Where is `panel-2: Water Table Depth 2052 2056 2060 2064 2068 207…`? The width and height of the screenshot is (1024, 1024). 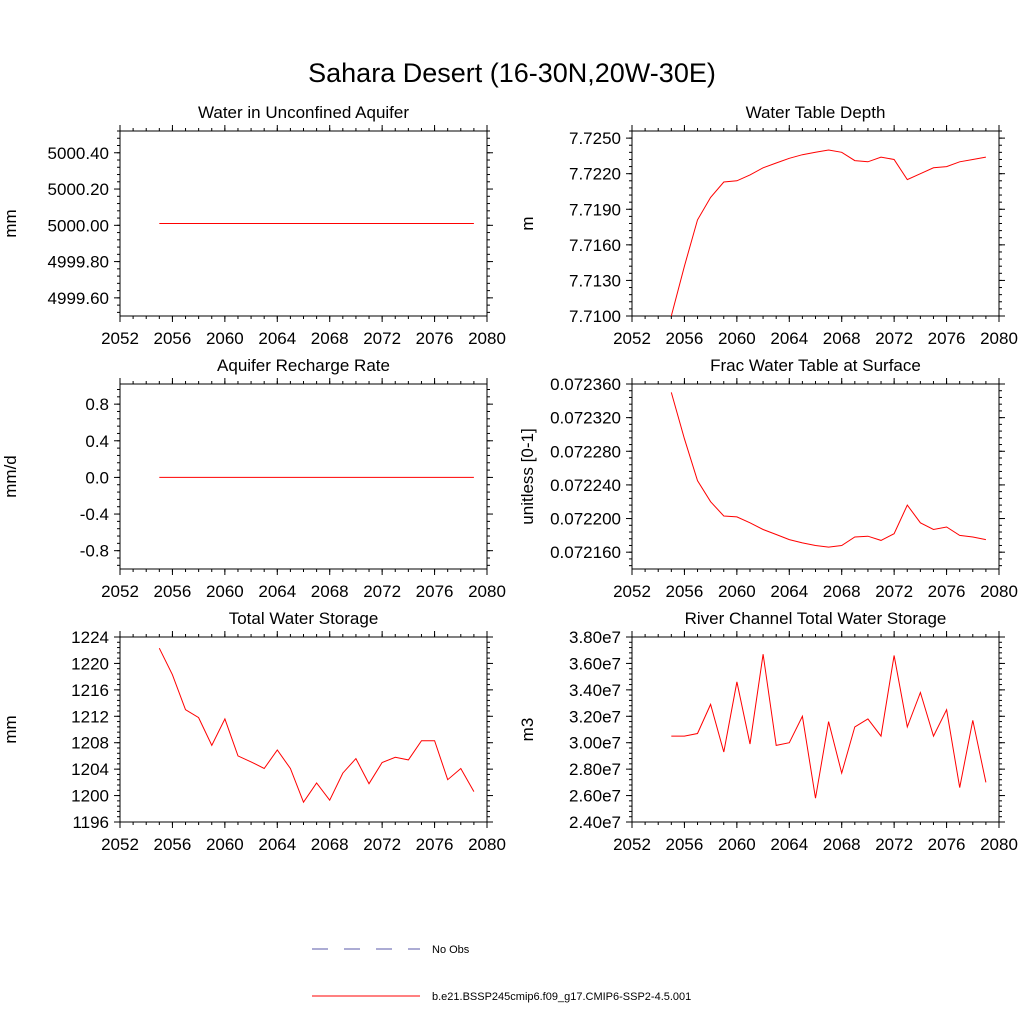
panel-2: Water Table Depth 2052 2056 2060 2064 2068 207… is located at coordinates (768, 225).